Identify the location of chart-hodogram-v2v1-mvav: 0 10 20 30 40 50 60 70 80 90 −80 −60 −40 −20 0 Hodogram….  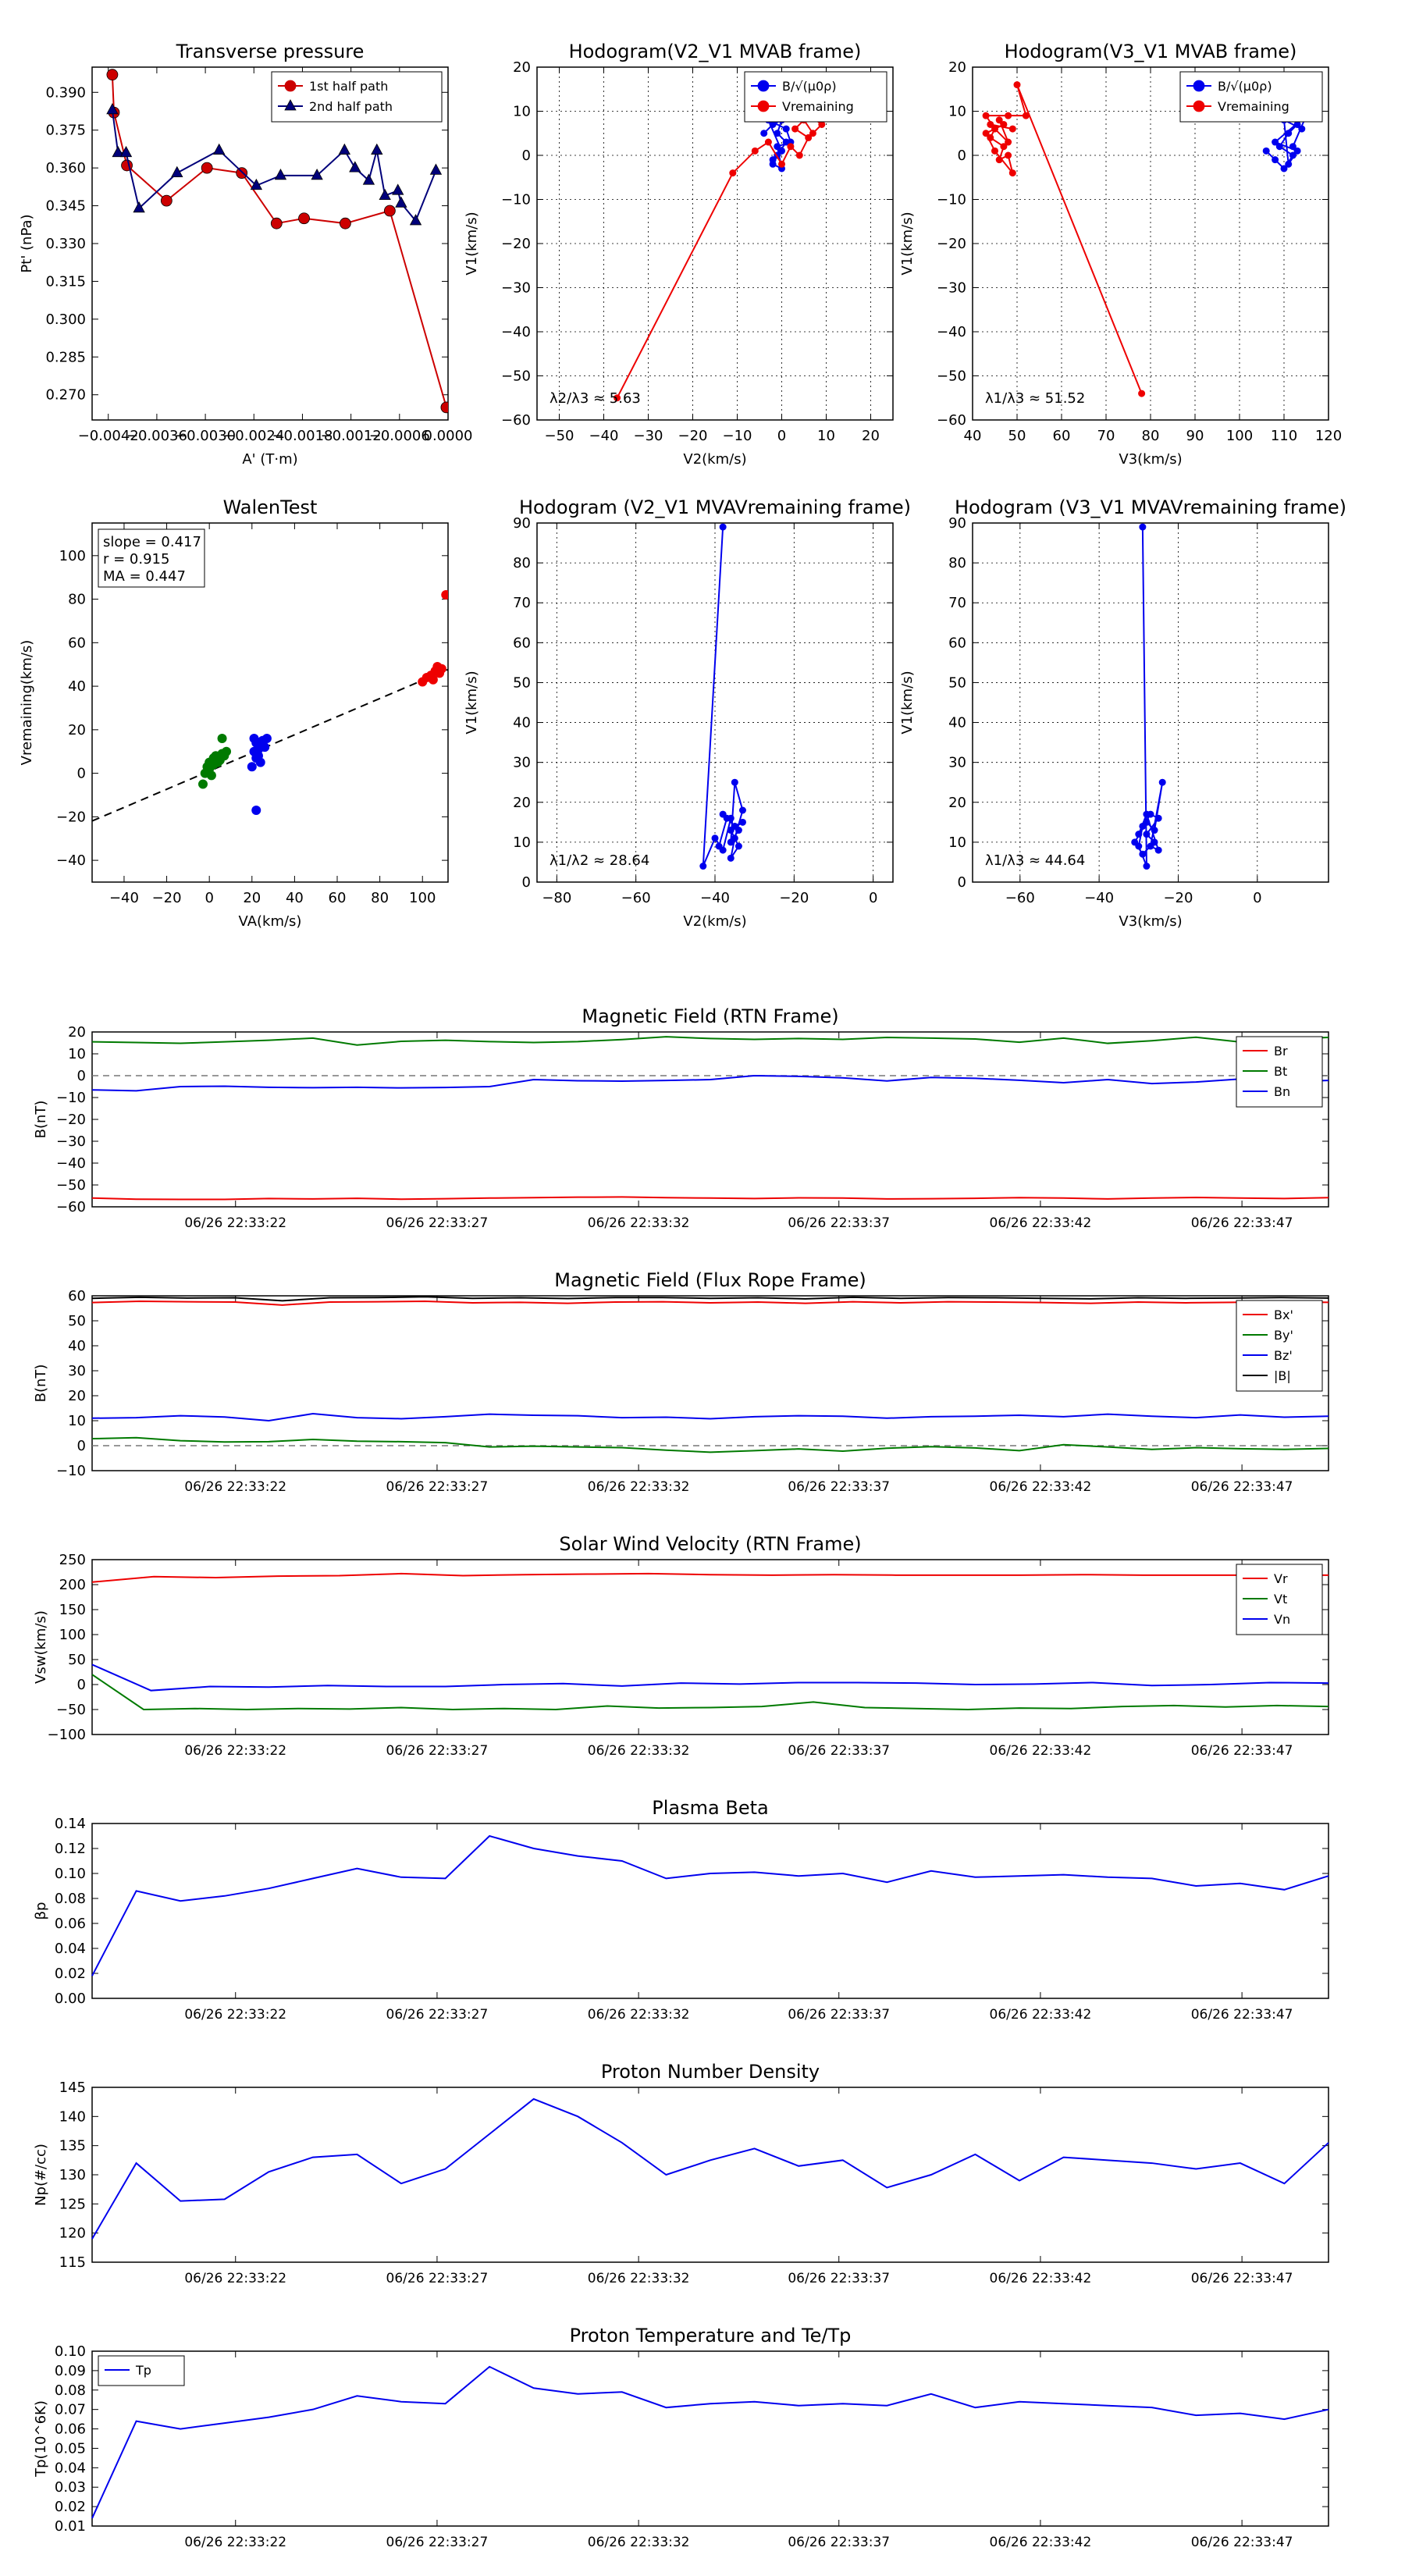
(687, 713).